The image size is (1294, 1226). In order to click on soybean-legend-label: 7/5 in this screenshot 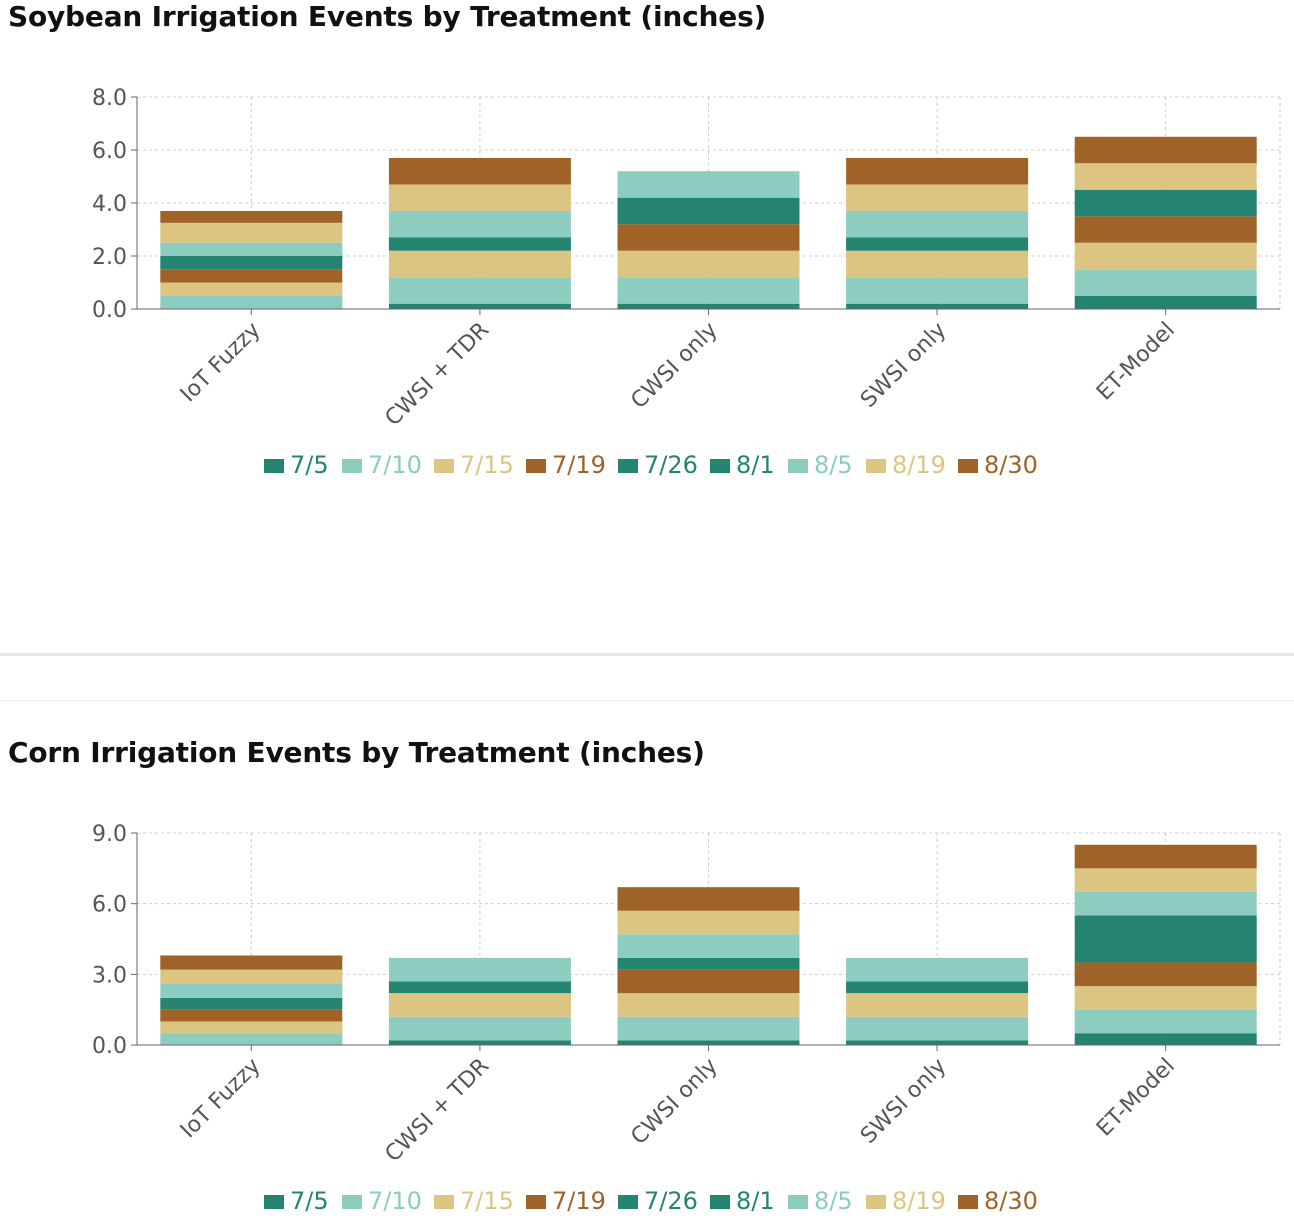, I will do `click(309, 465)`.